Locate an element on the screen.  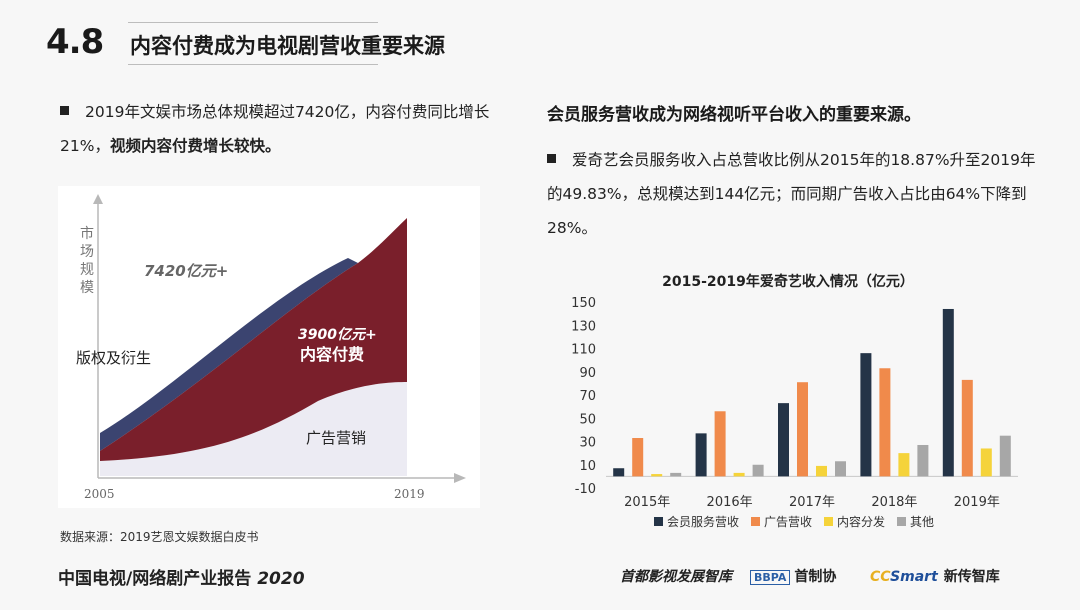
bar-2-2018年 is located at coordinates (885, 422).